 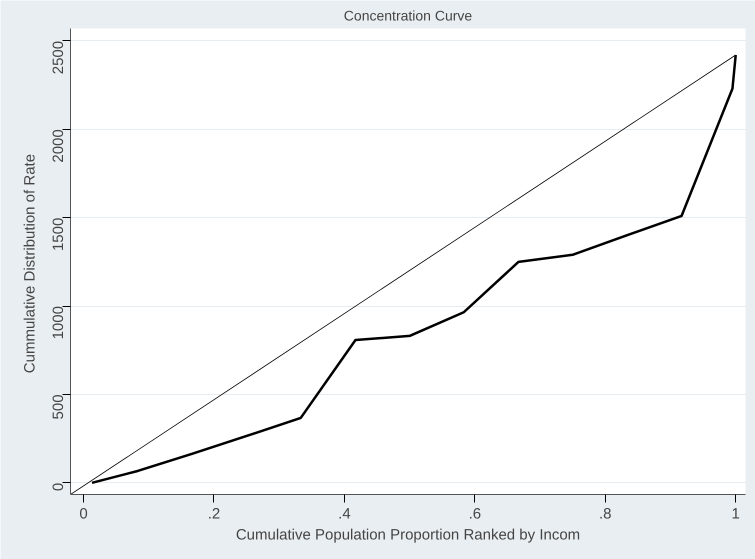 I want to click on y-tick-label: 500, so click(x=58, y=407).